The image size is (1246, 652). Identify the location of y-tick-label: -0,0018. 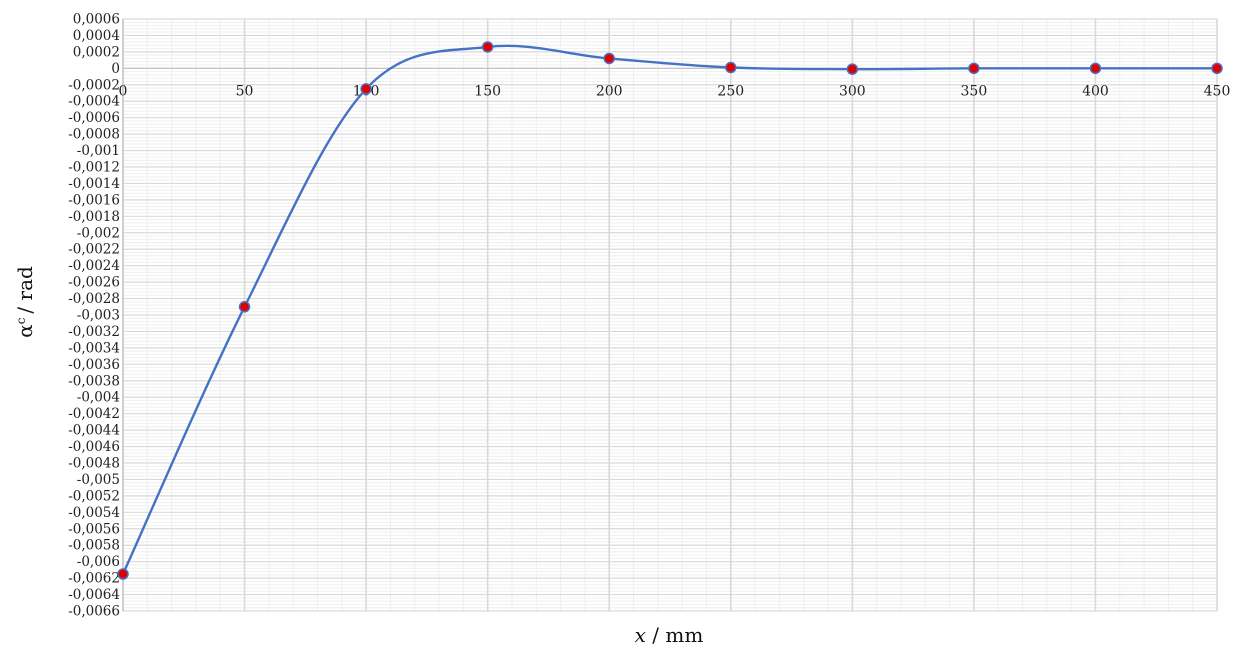
(94, 217).